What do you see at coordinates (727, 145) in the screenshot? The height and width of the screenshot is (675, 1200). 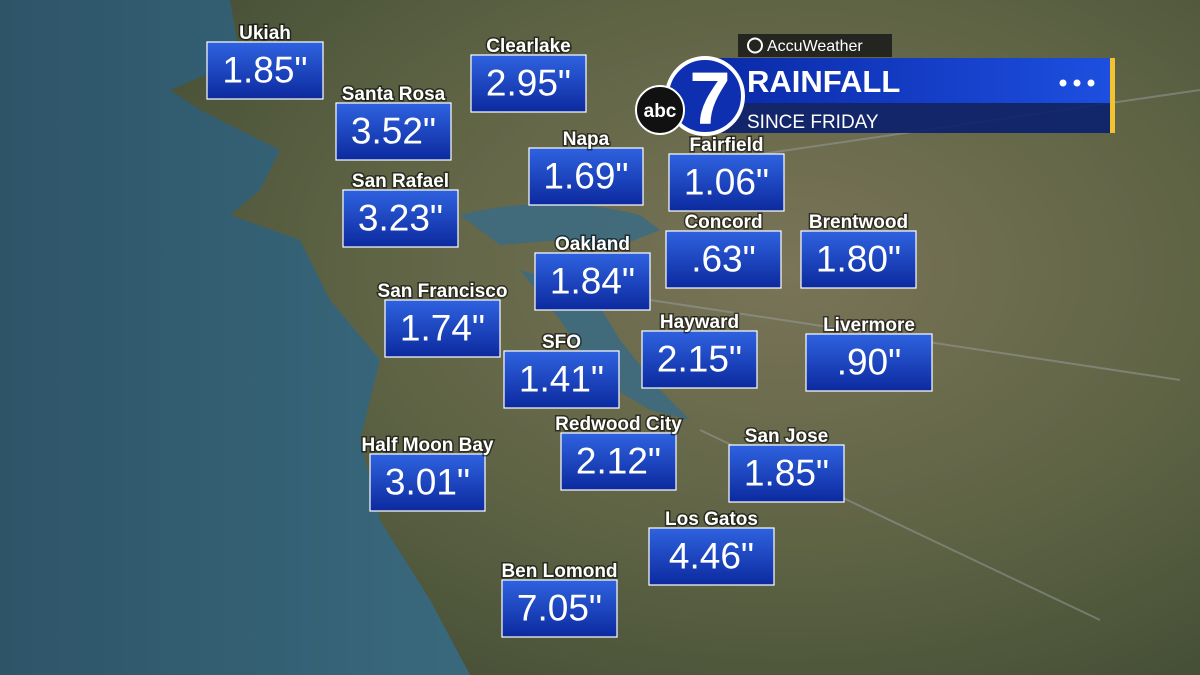 I see `location-name: Fairfield` at bounding box center [727, 145].